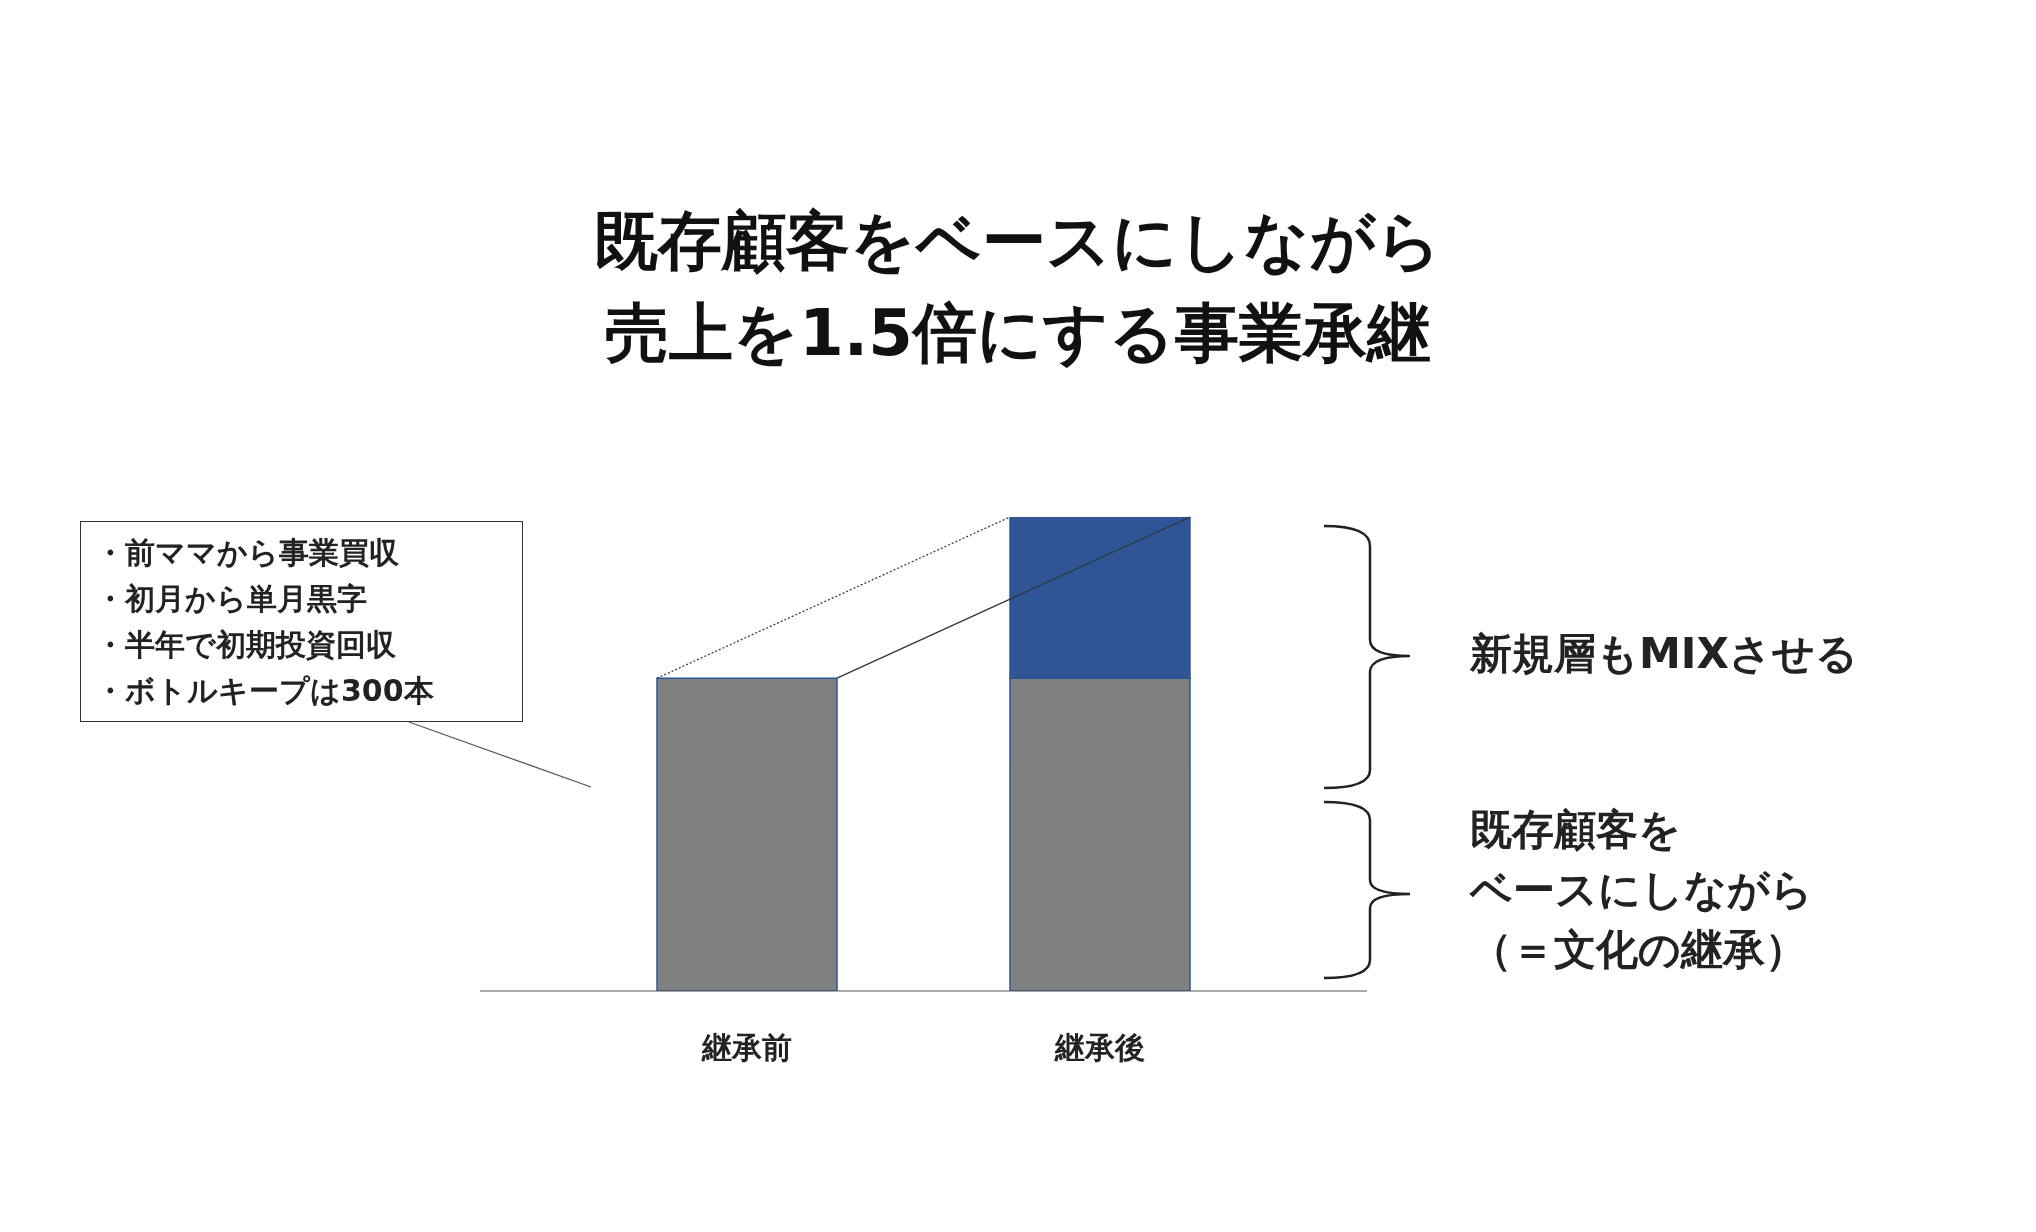 The height and width of the screenshot is (1232, 2036). Describe the element at coordinates (1575, 830) in the screenshot. I see `text: 既存顧客を` at that location.